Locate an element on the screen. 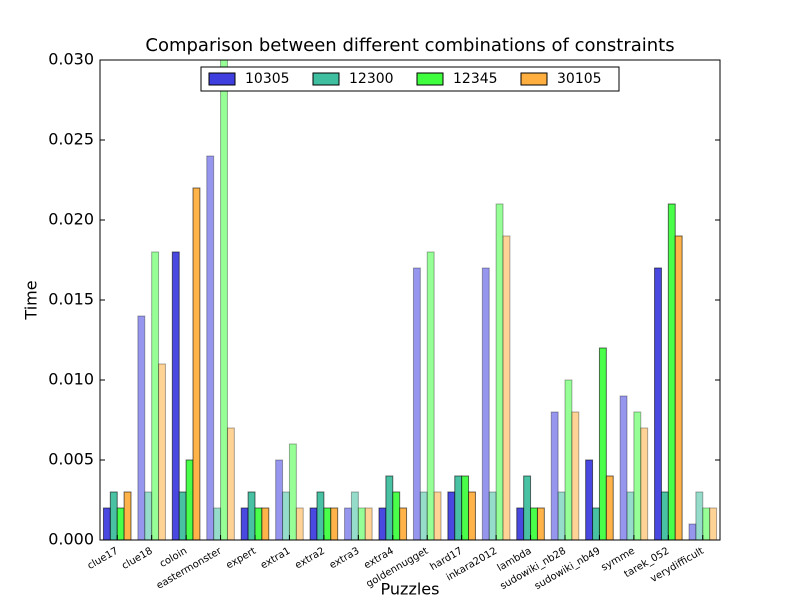  legend-label: 12300 is located at coordinates (371, 79).